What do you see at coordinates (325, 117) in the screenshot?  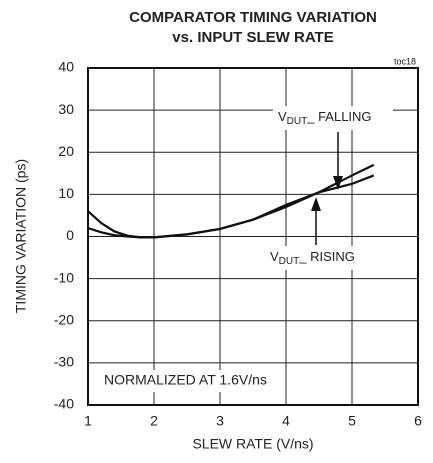 I see `annotation: VDUT_ FALLING` at bounding box center [325, 117].